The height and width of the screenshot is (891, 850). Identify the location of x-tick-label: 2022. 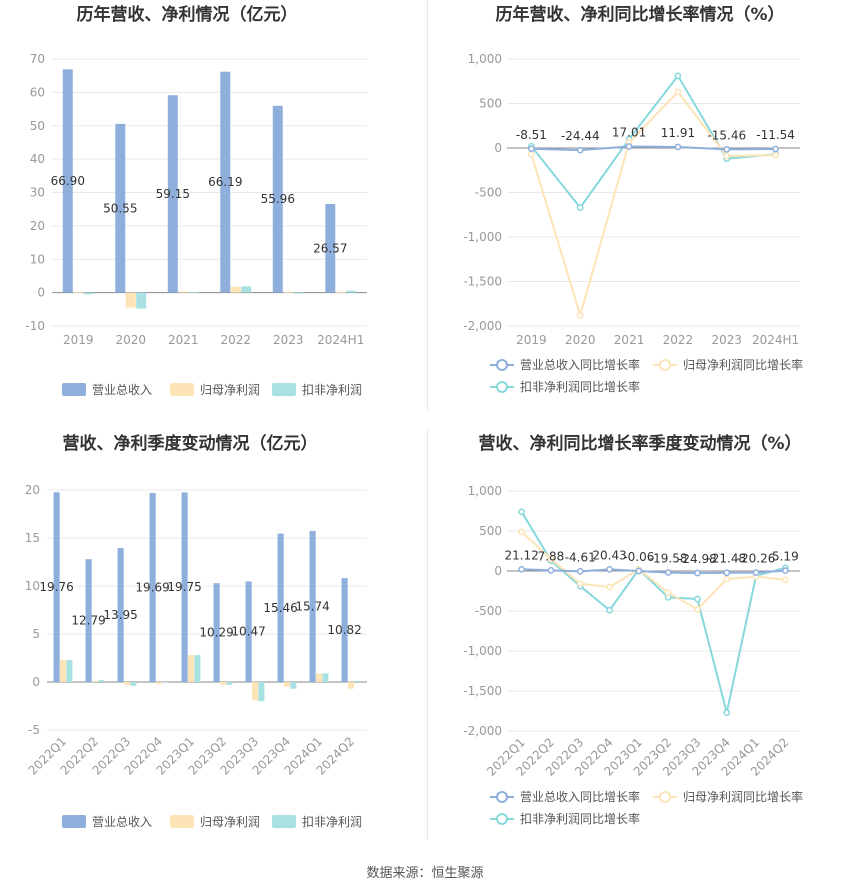
(678, 340).